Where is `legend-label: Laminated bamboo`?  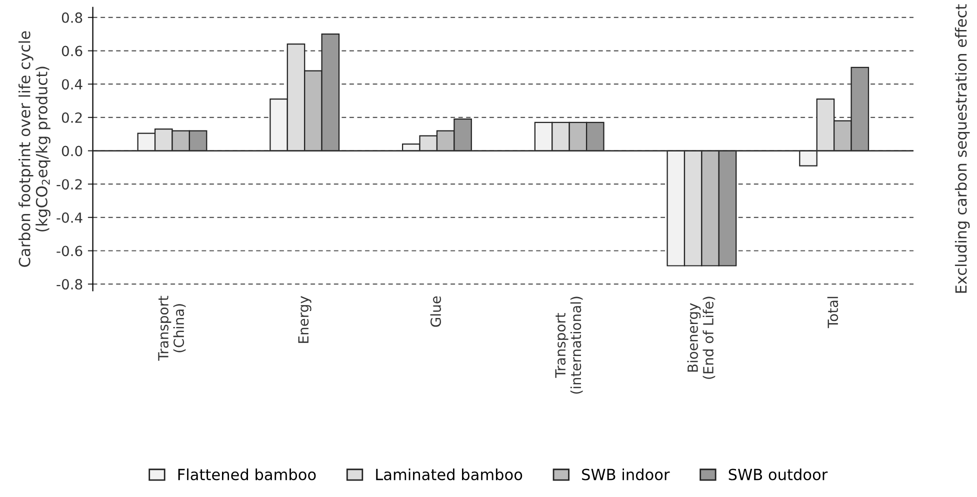 legend-label: Laminated bamboo is located at coordinates (449, 474).